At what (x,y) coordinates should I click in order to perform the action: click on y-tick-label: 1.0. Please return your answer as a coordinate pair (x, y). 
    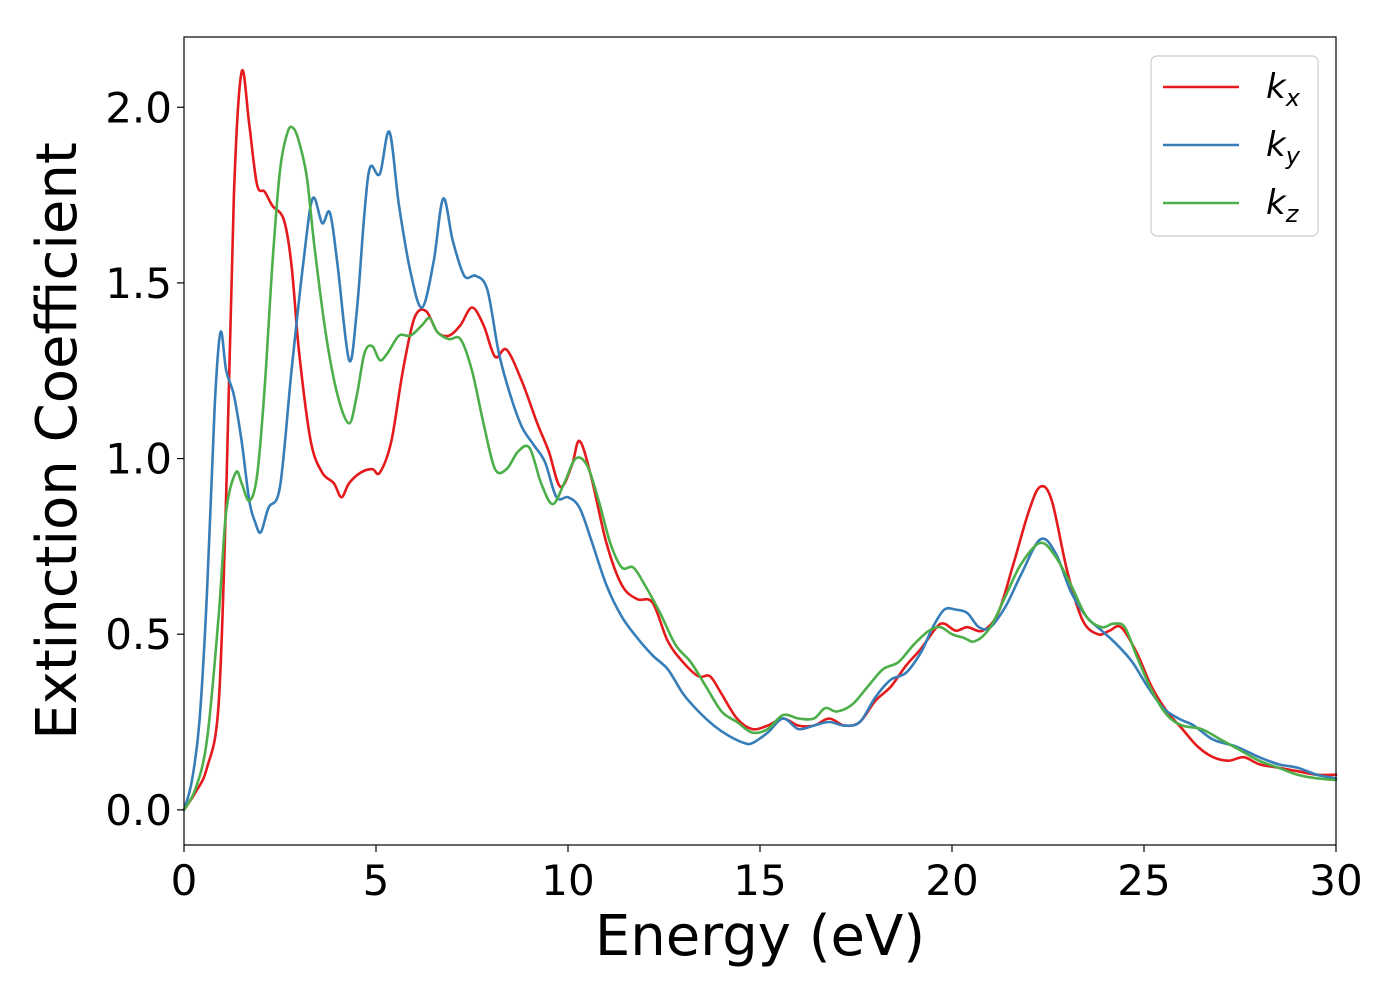
    Looking at the image, I should click on (138, 459).